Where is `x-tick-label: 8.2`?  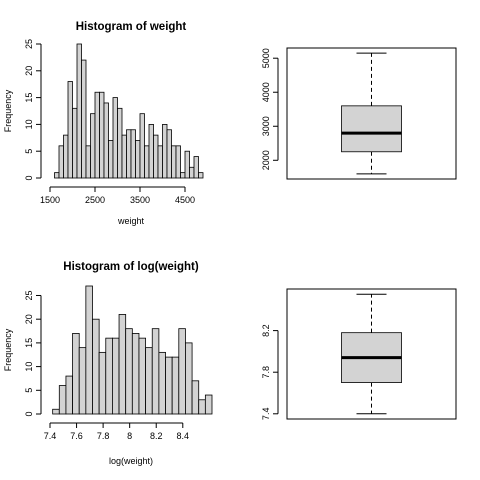 x-tick-label: 8.2 is located at coordinates (156, 436).